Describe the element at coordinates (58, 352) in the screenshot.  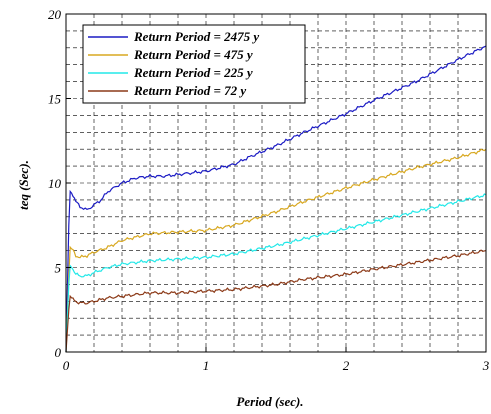
I see `y-tick-label: 0` at that location.